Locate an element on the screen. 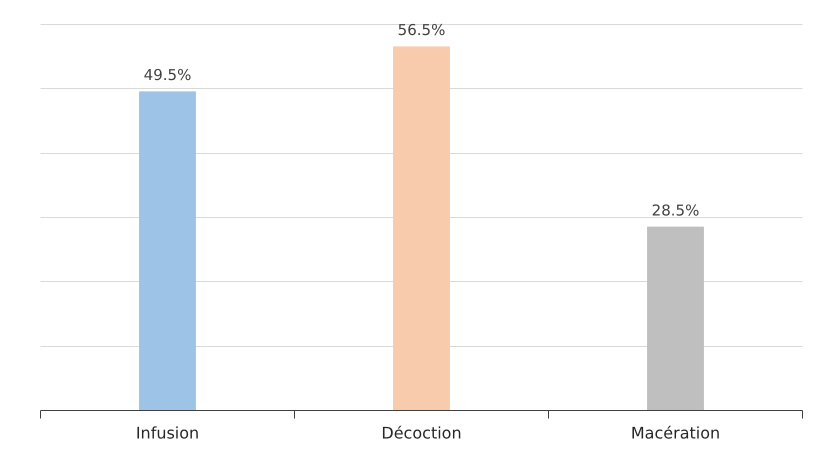  data-label: 56.5% is located at coordinates (422, 30).